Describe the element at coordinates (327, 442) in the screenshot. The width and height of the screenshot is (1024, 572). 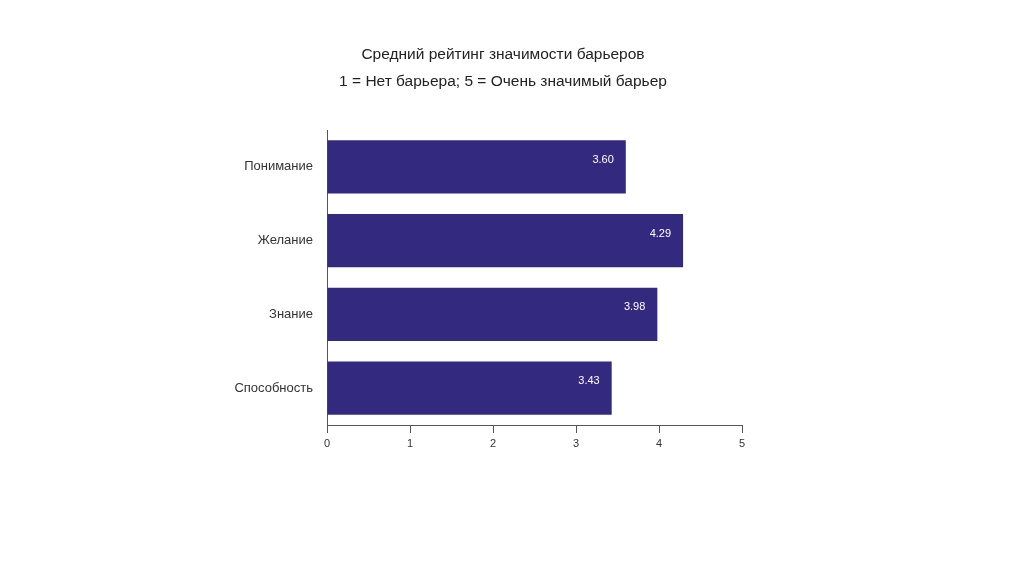
I see `x-tick-label: 0` at that location.